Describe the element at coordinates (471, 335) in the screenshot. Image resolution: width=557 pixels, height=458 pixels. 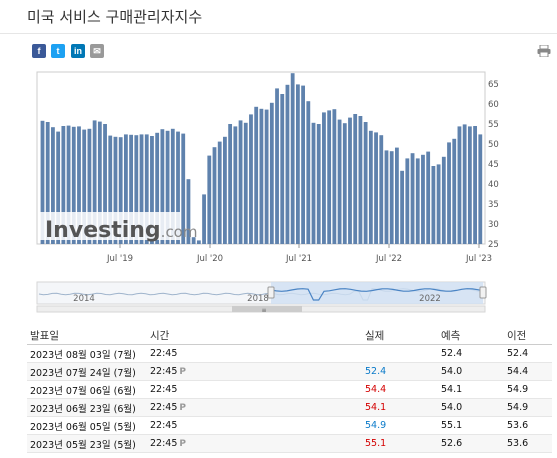
I see `col-header-forecast: 예측` at that location.